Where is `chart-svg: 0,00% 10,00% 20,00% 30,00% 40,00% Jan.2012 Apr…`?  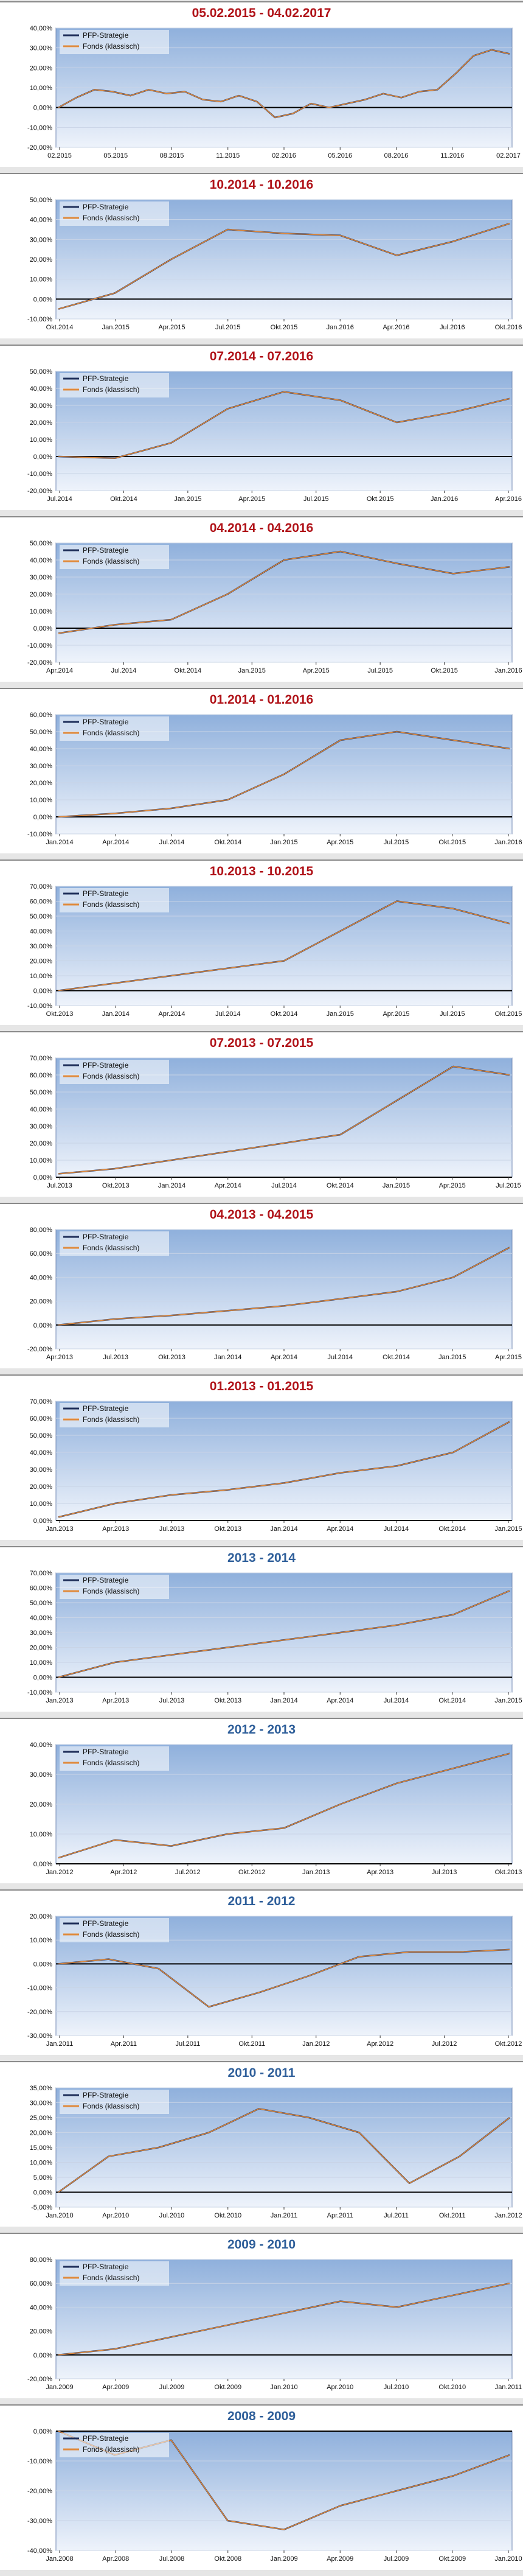
chart-svg: 0,00% 10,00% 20,00% 30,00% 40,00% Jan.2012 Apr… is located at coordinates (276, 1808).